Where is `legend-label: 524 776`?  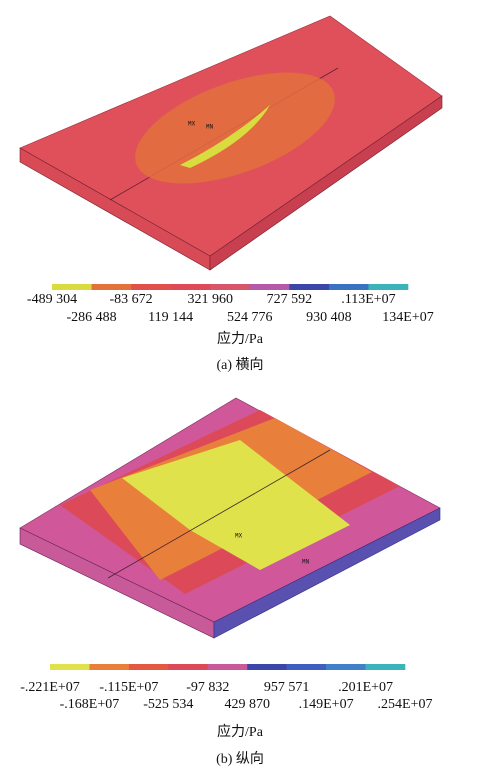
legend-label: 524 776 is located at coordinates (250, 317).